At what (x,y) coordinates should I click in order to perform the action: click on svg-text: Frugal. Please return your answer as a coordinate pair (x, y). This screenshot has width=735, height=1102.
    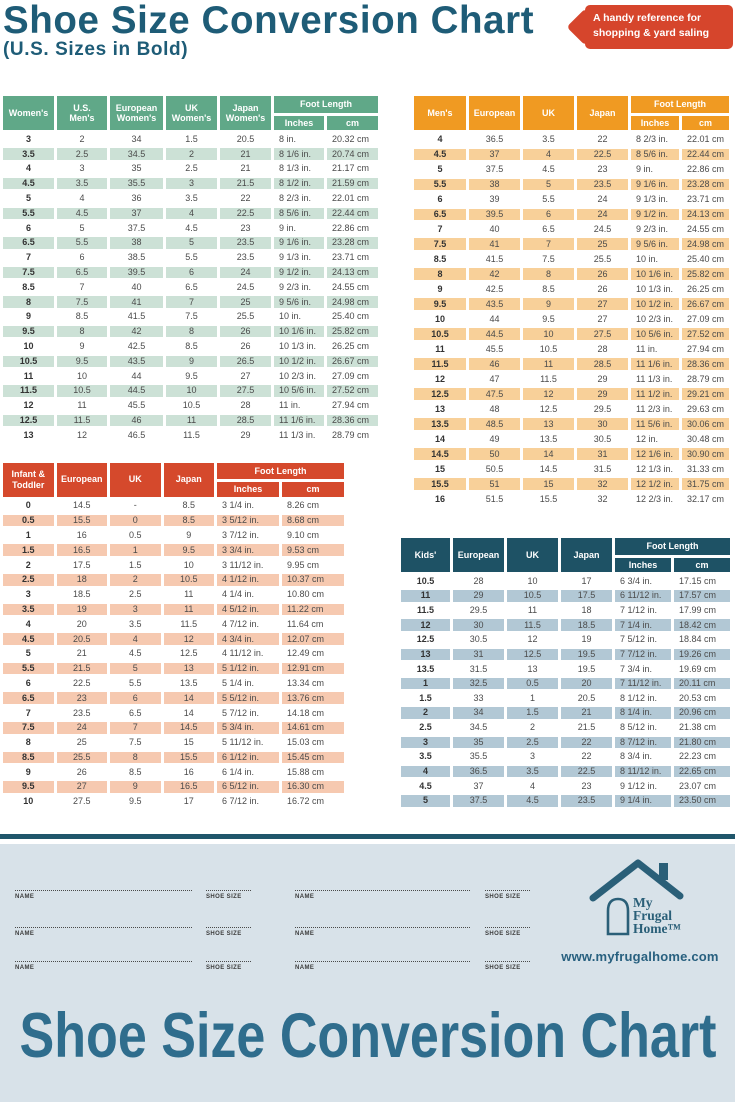
    Looking at the image, I should click on (652, 915).